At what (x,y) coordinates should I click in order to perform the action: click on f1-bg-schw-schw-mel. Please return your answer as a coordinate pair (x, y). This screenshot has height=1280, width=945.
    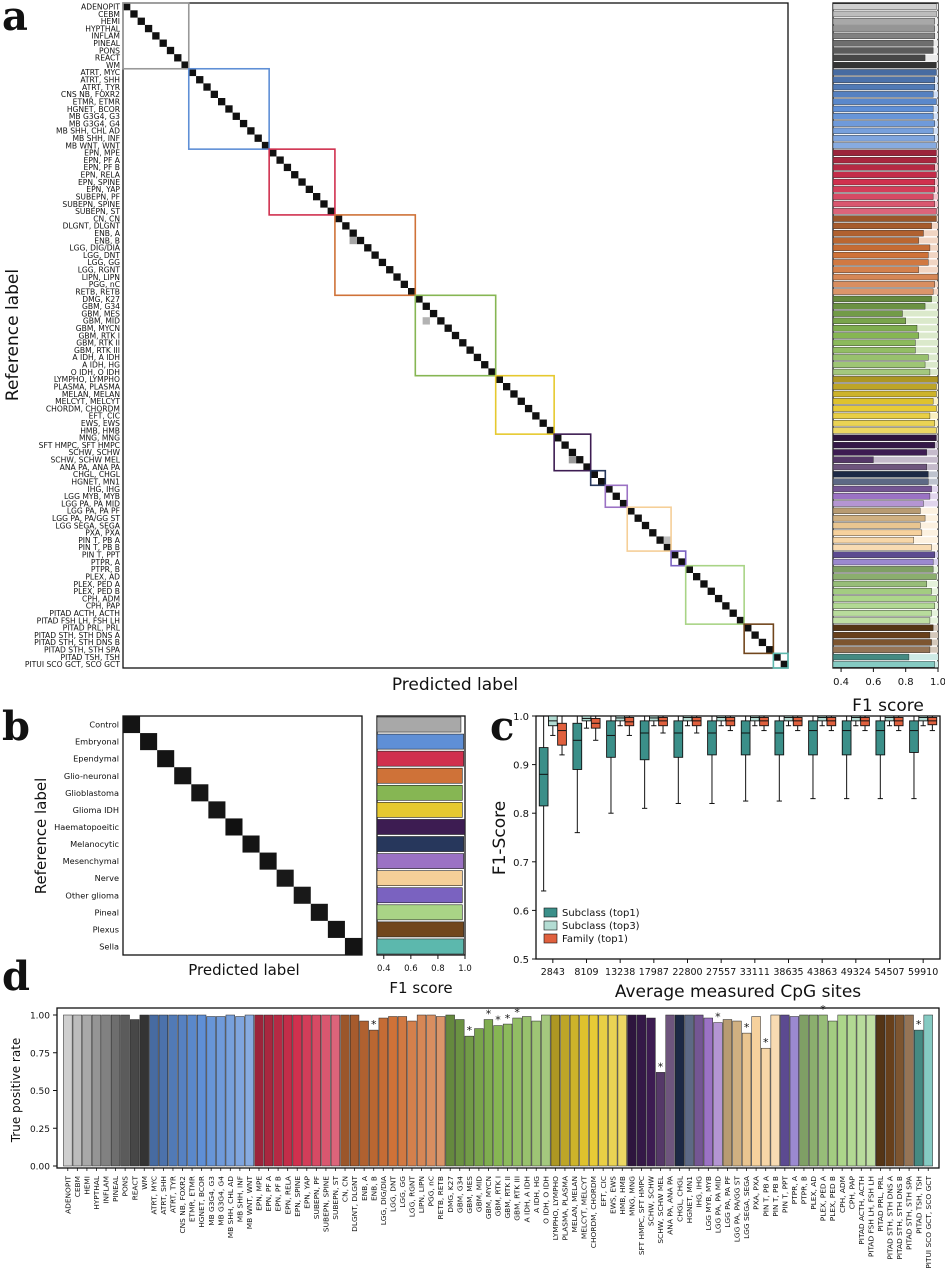
    Looking at the image, I should click on (885, 459).